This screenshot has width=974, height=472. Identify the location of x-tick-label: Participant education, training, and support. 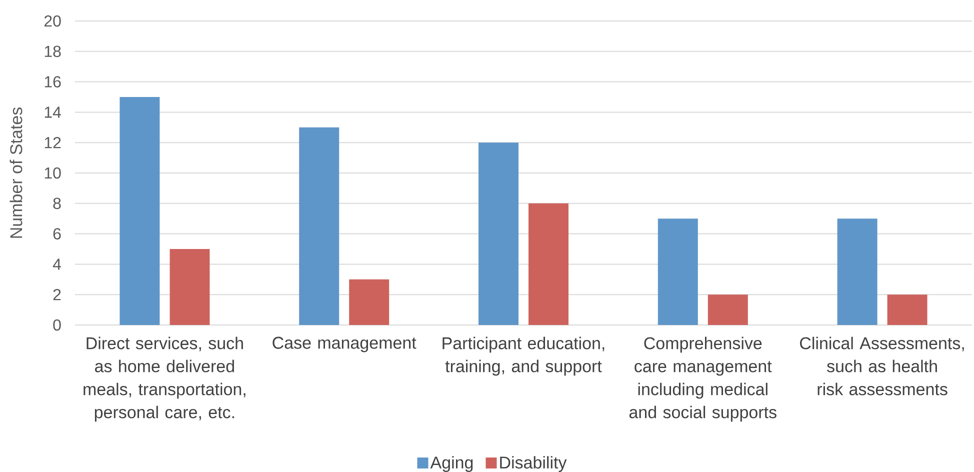
(523, 356).